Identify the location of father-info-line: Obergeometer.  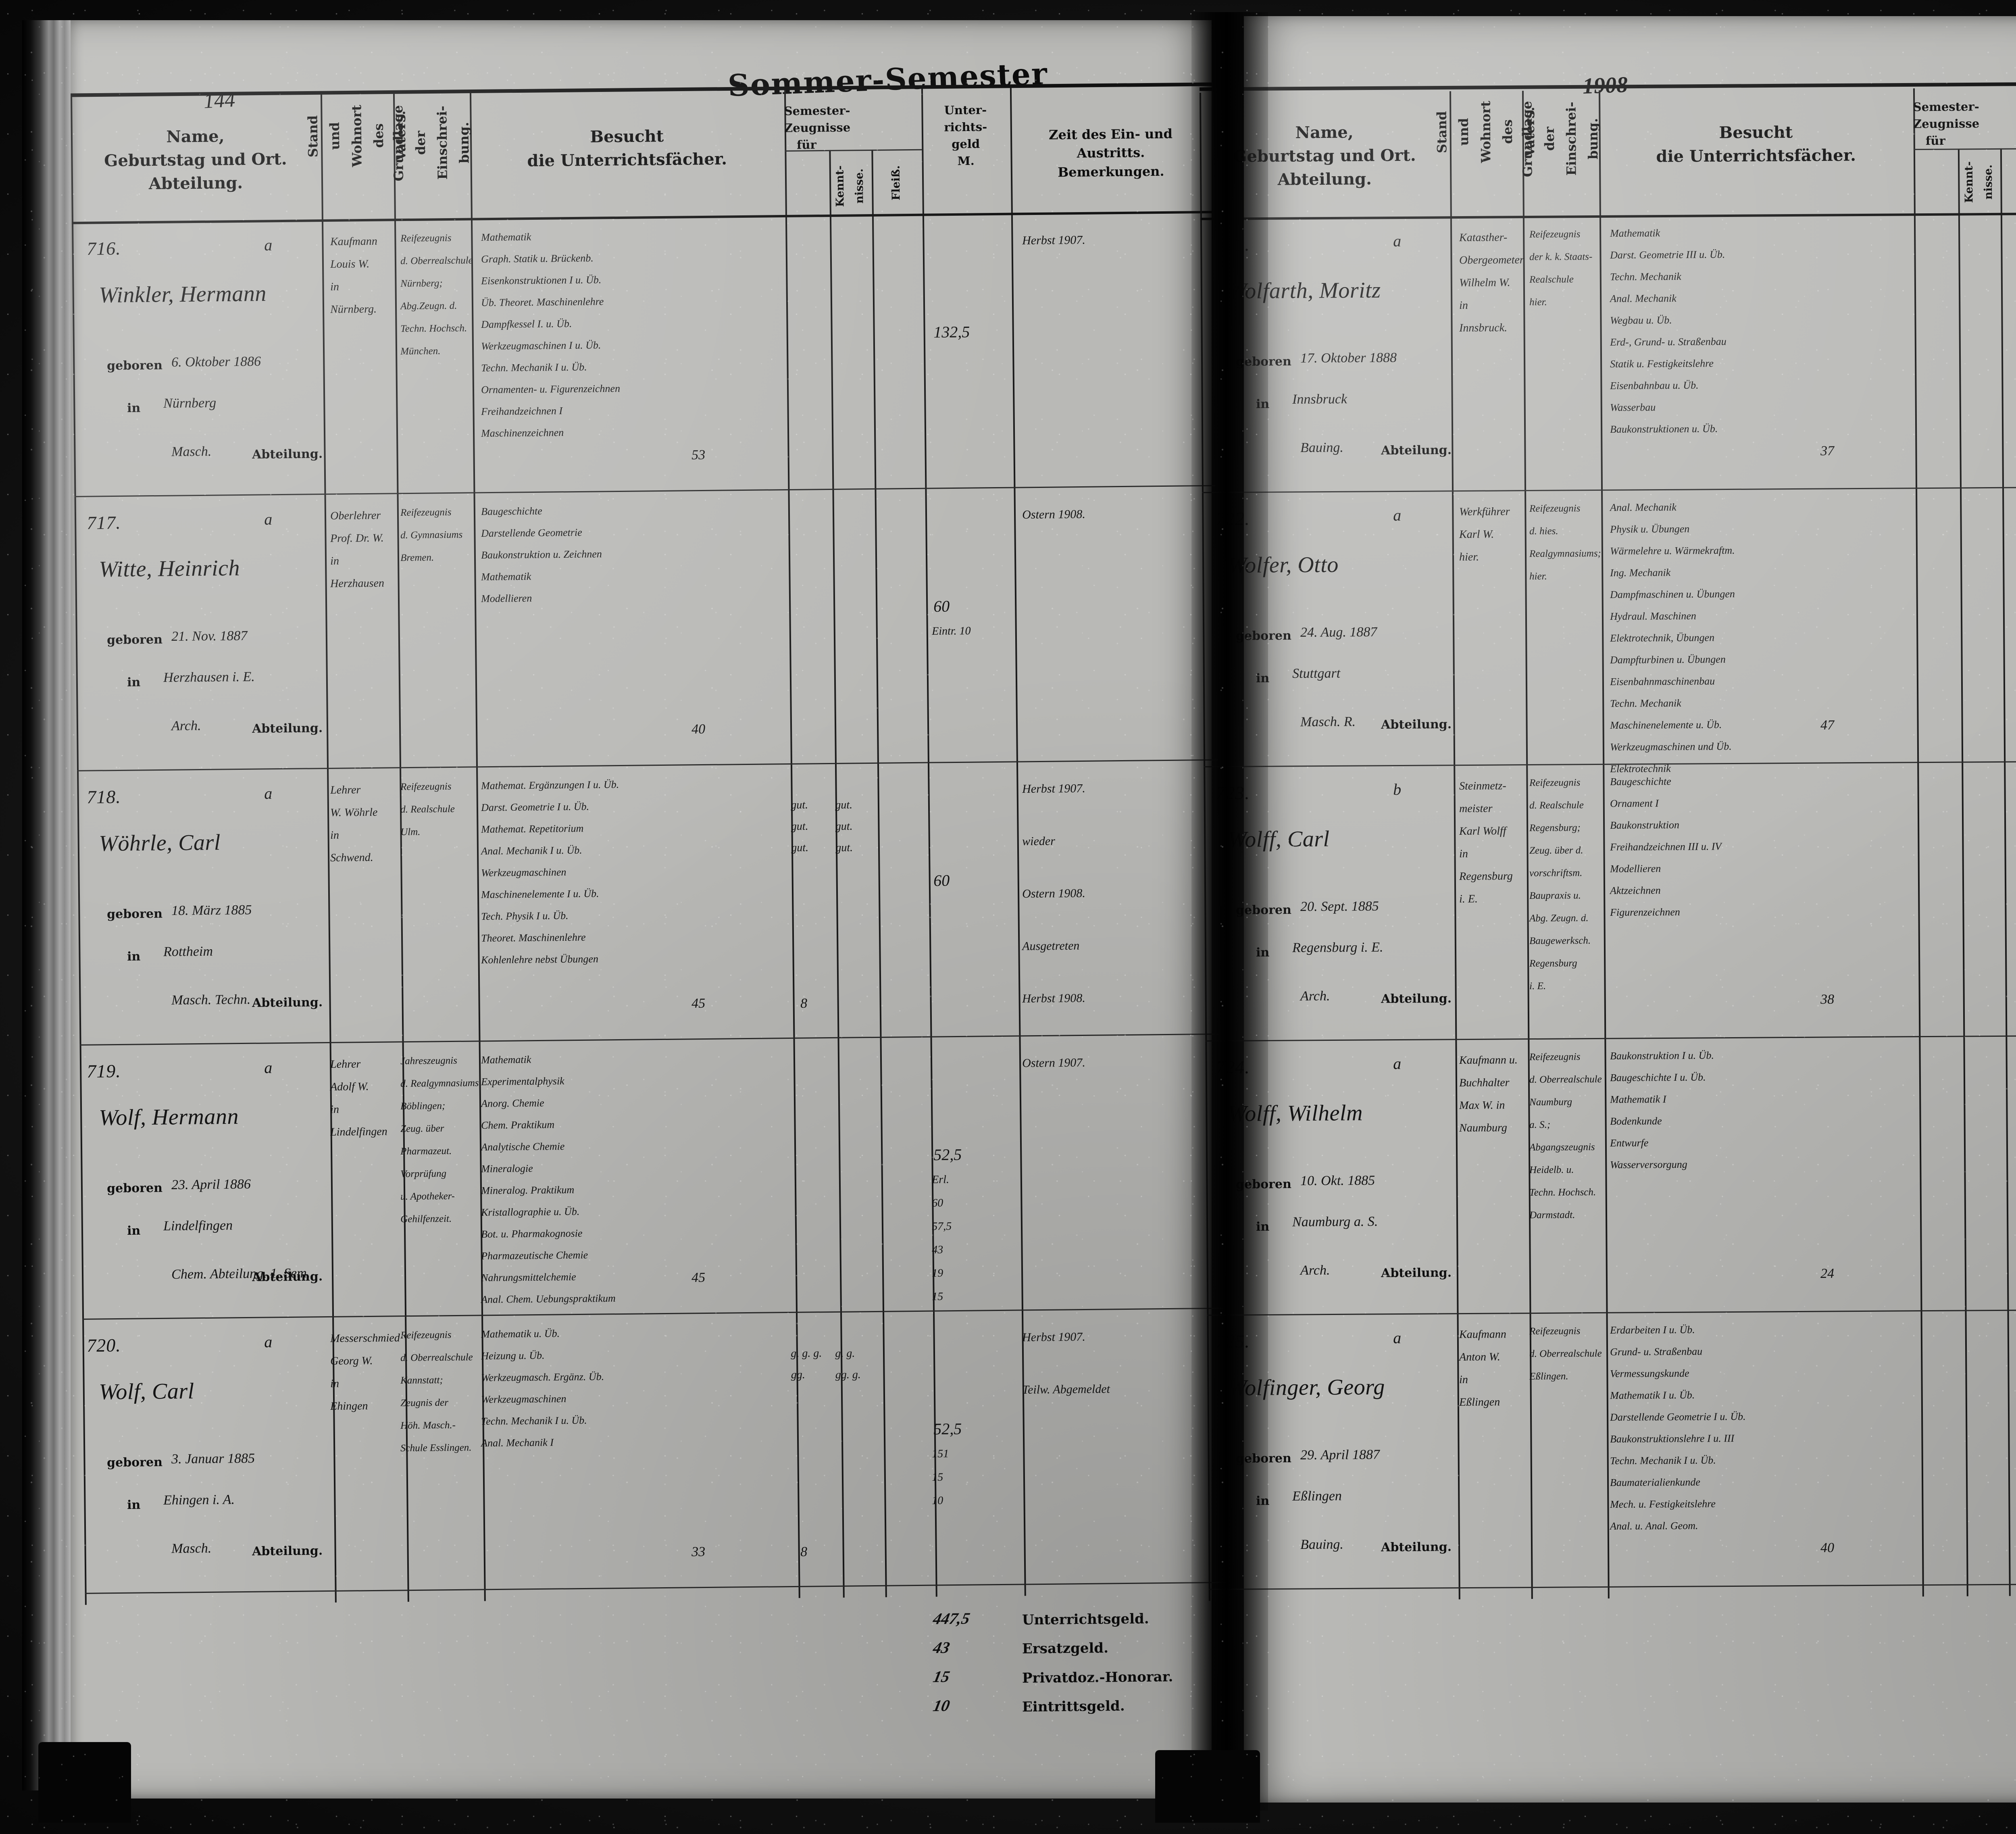
(1491, 260).